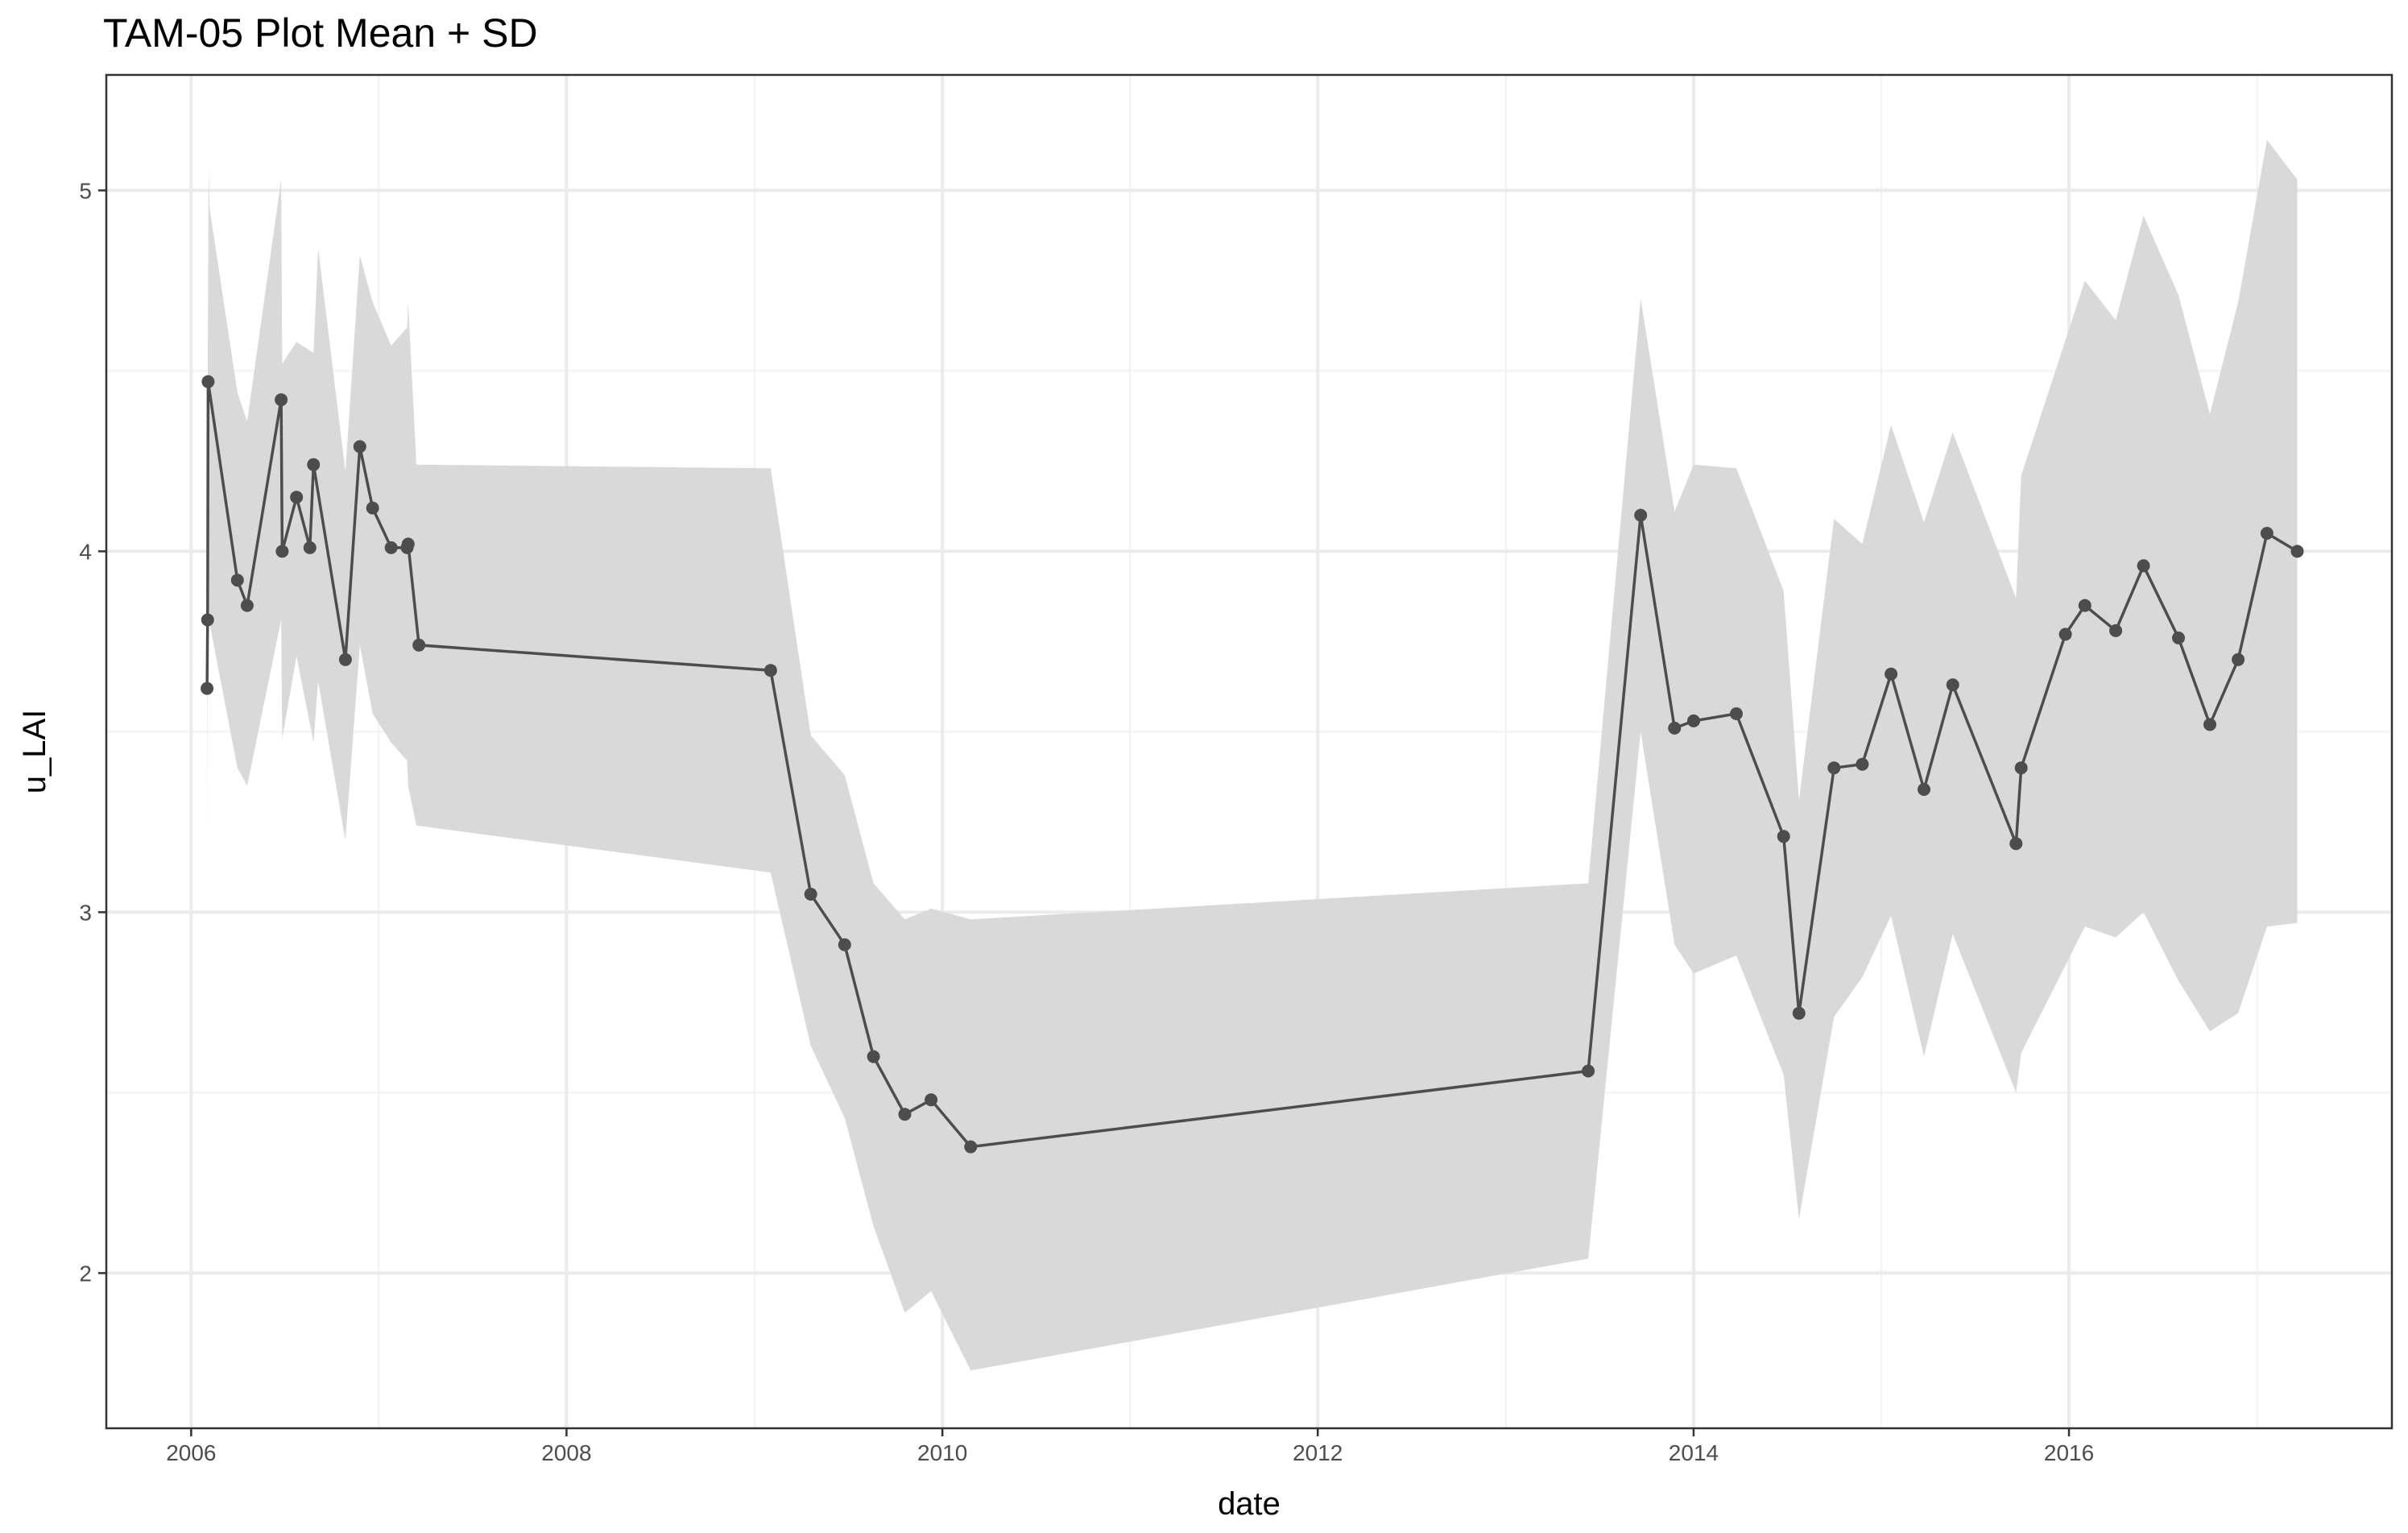  Describe the element at coordinates (320, 33) in the screenshot. I see `chart-title: TAM-05 Plot Mean + SD` at that location.